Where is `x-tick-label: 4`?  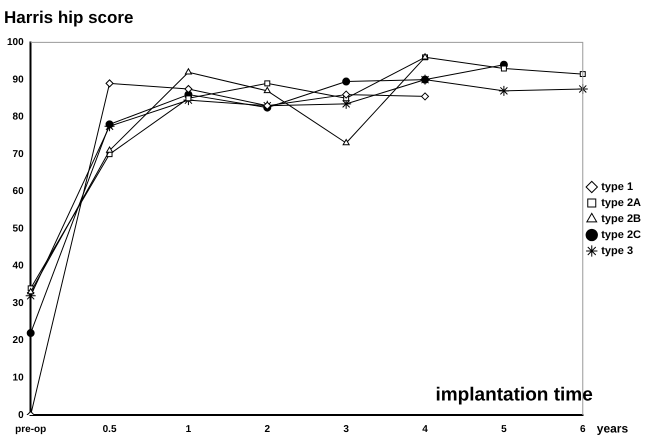
x-tick-label: 4 is located at coordinates (425, 429).